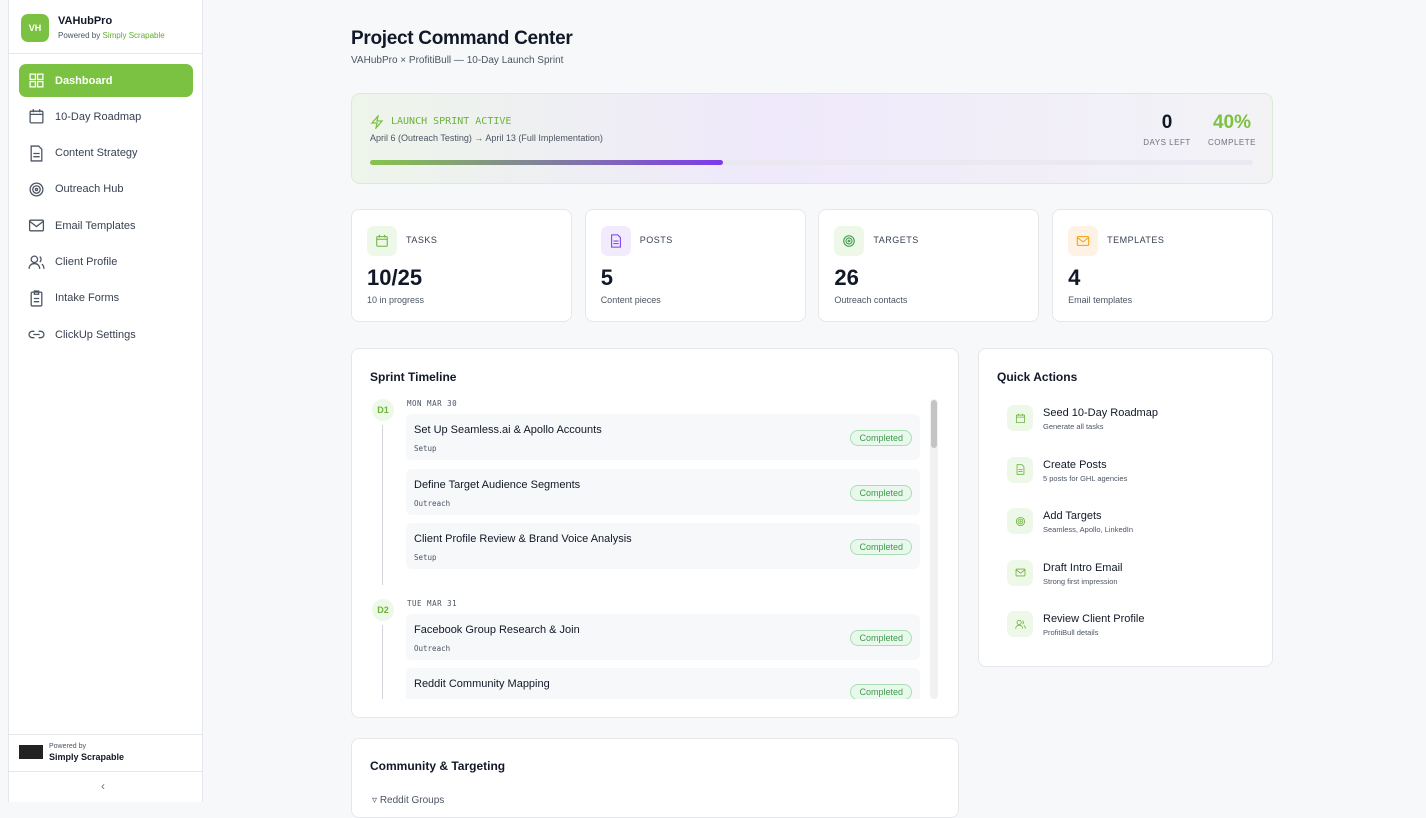 Image resolution: width=1426 pixels, height=818 pixels. What do you see at coordinates (497, 484) in the screenshot?
I see `task-name: Define Target Audience Segments` at bounding box center [497, 484].